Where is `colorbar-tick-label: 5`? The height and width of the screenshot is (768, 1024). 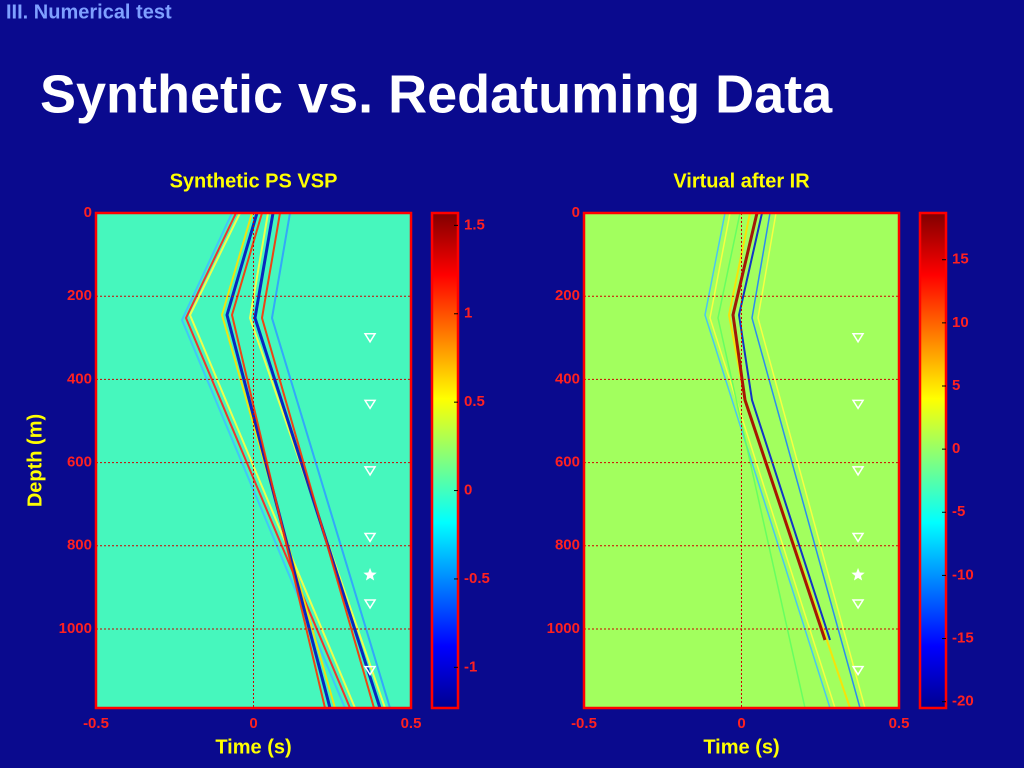 colorbar-tick-label: 5 is located at coordinates (956, 385).